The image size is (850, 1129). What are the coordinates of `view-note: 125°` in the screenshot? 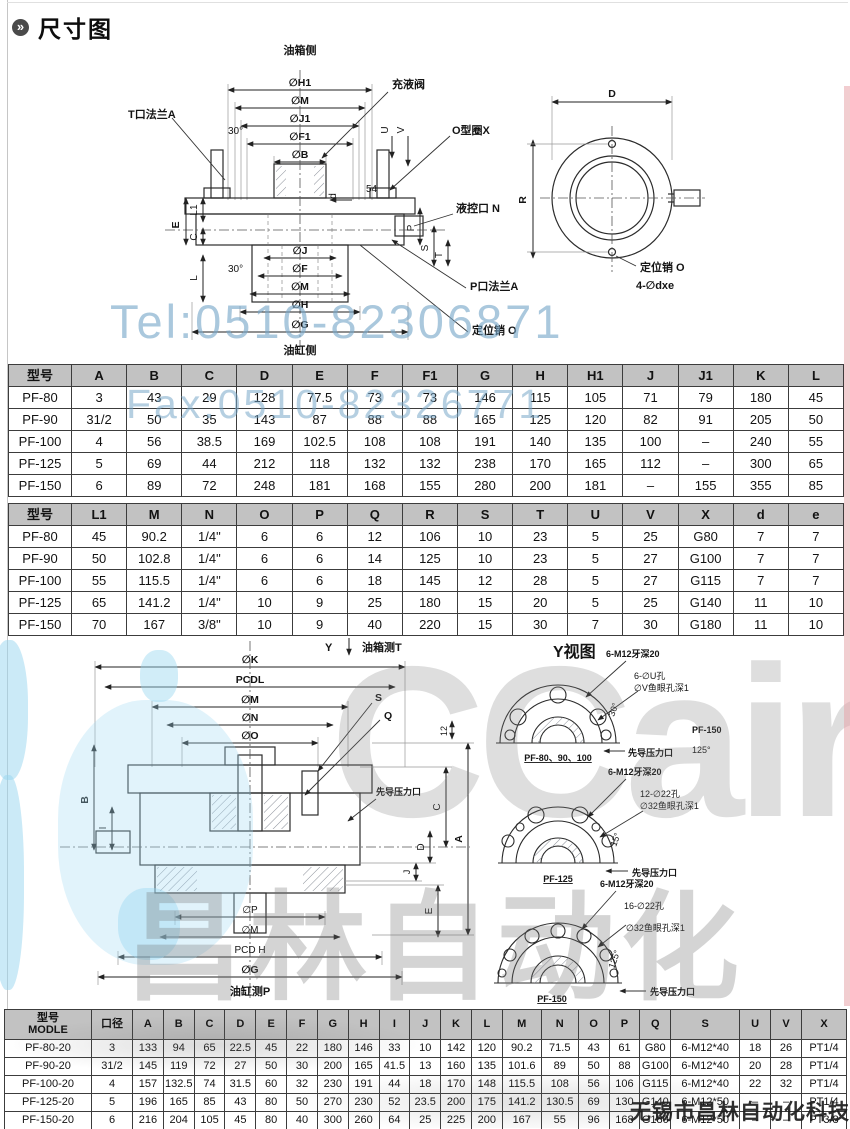 It's located at (701, 750).